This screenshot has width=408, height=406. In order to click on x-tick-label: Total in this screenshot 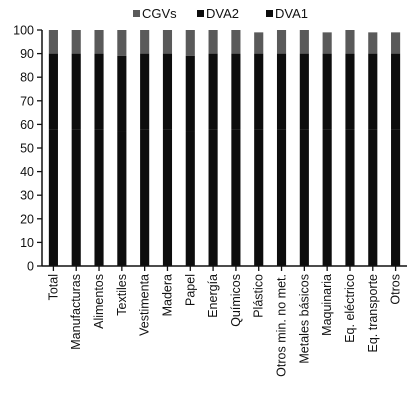, I will do `click(53, 287)`.